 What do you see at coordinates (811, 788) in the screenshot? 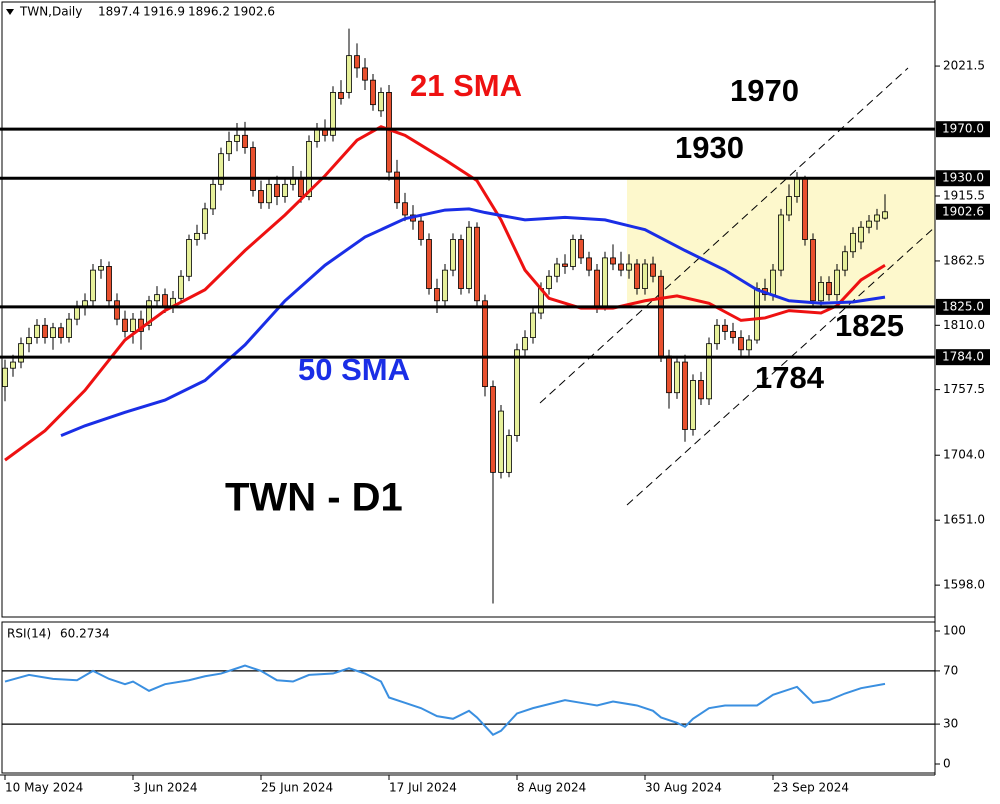
I see `x-tick-label: 23 Sep 2024` at bounding box center [811, 788].